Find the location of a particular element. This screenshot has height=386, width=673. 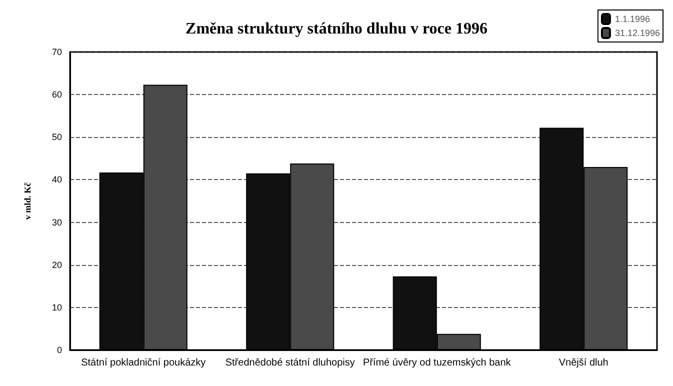

x-tick-label: Přímé úvěry od tuzemských bank is located at coordinates (437, 363).